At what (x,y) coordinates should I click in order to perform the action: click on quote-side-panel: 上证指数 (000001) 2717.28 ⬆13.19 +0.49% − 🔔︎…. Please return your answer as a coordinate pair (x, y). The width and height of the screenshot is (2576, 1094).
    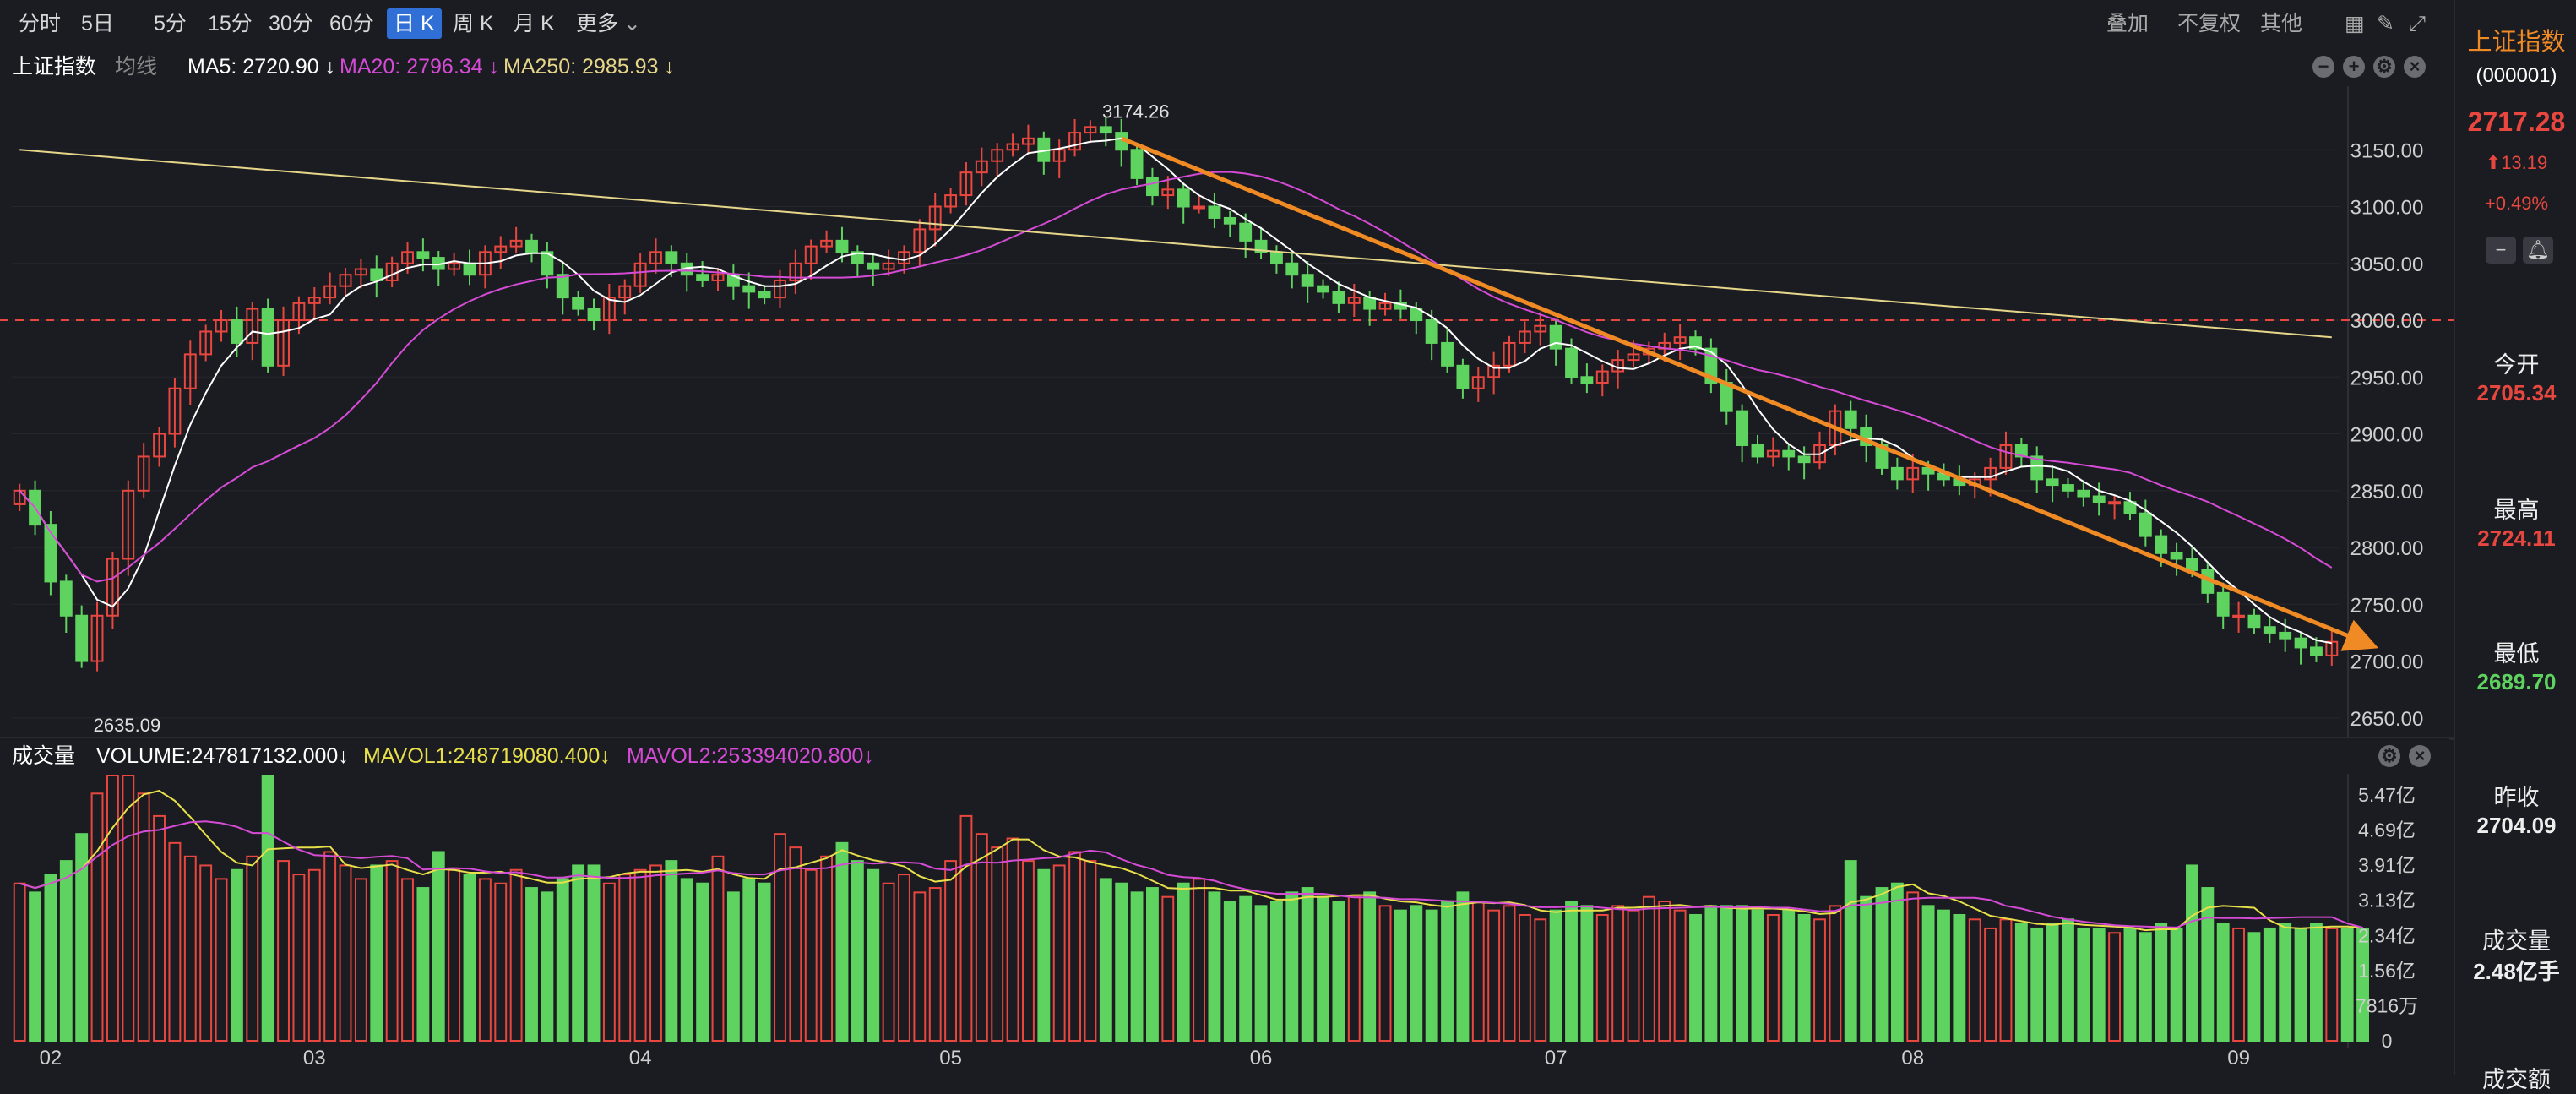
    Looking at the image, I should click on (2515, 546).